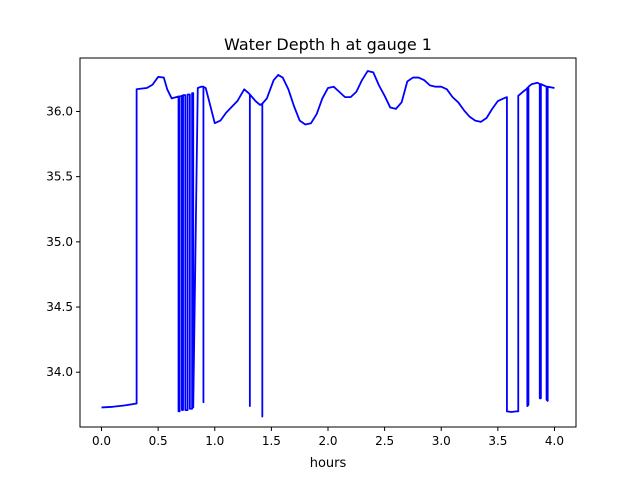  What do you see at coordinates (554, 441) in the screenshot?
I see `x-tick-label: 4.0` at bounding box center [554, 441].